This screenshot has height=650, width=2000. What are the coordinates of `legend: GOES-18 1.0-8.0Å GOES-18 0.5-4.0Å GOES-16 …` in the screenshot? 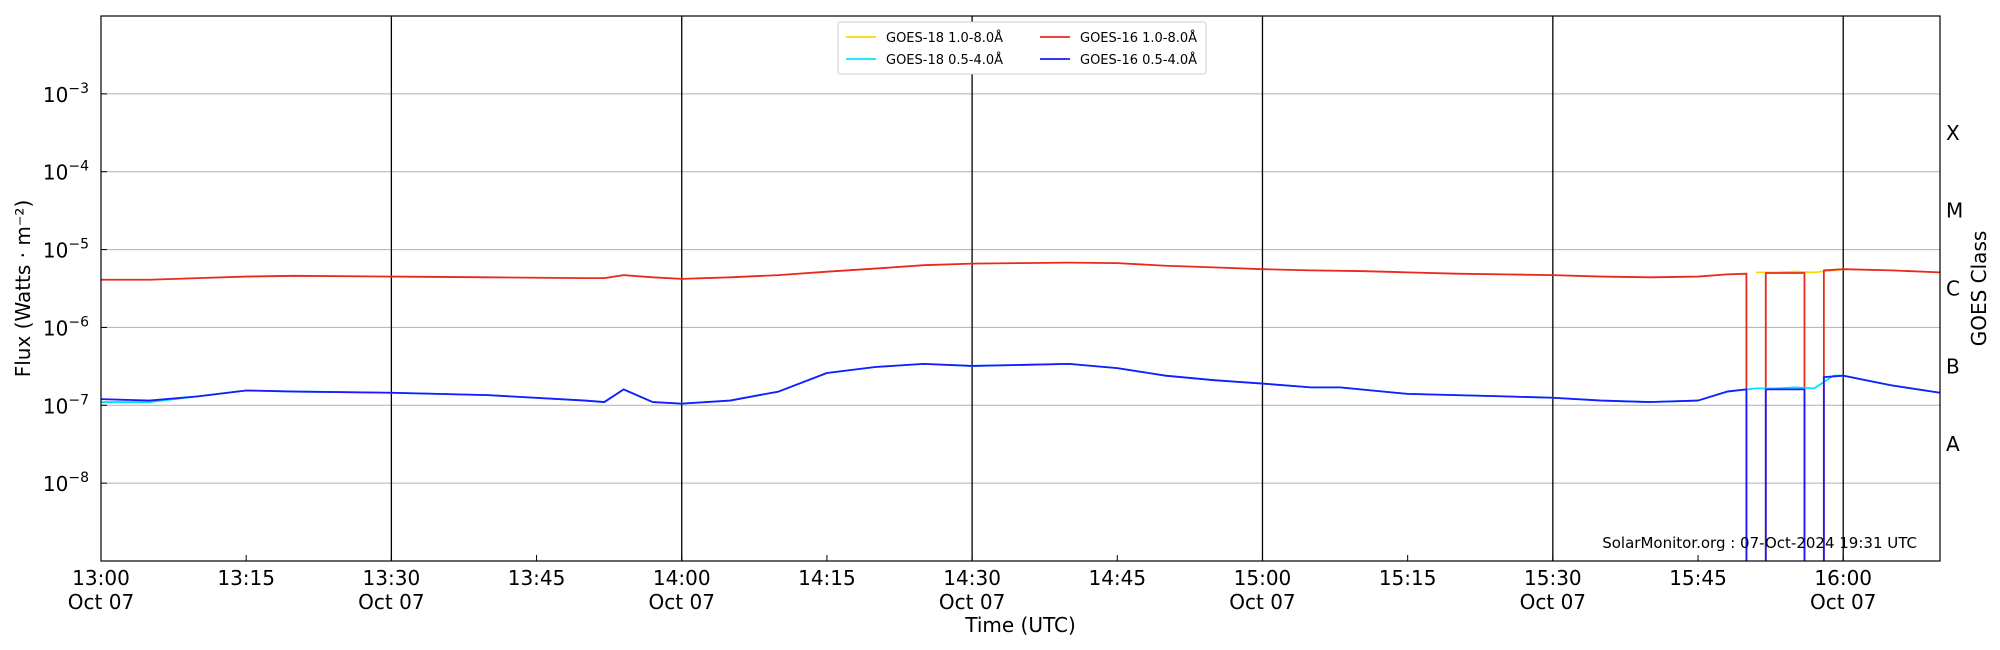 It's located at (1022, 48).